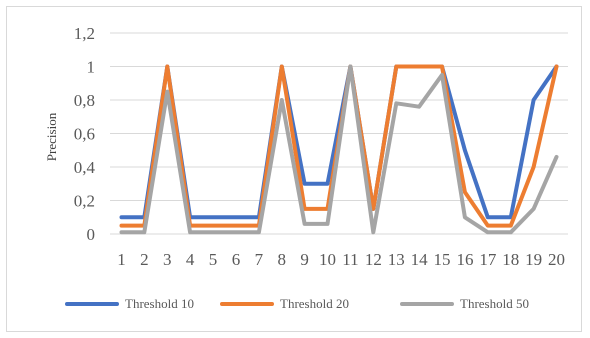 This screenshot has width=590, height=338. I want to click on y-tick-label: 0,6, so click(84, 134).